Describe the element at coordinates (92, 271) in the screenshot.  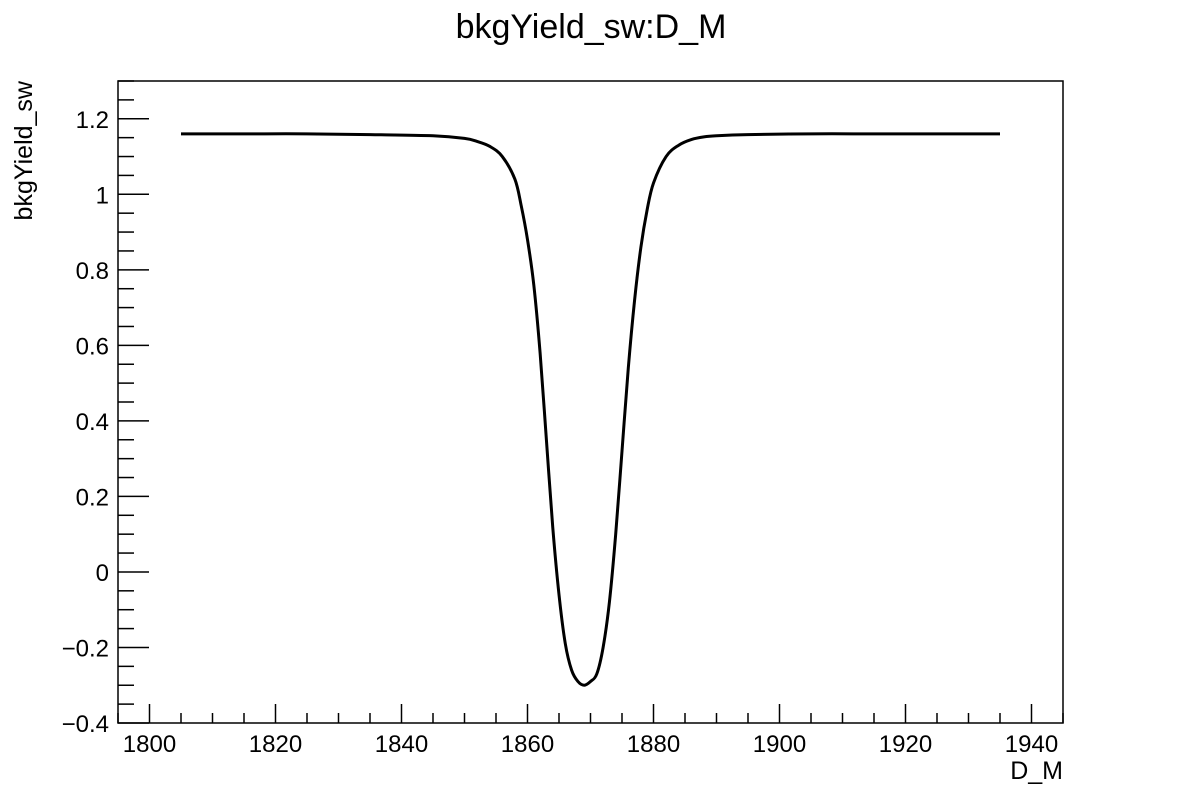
I see `y-tick-label: 0.8` at that location.